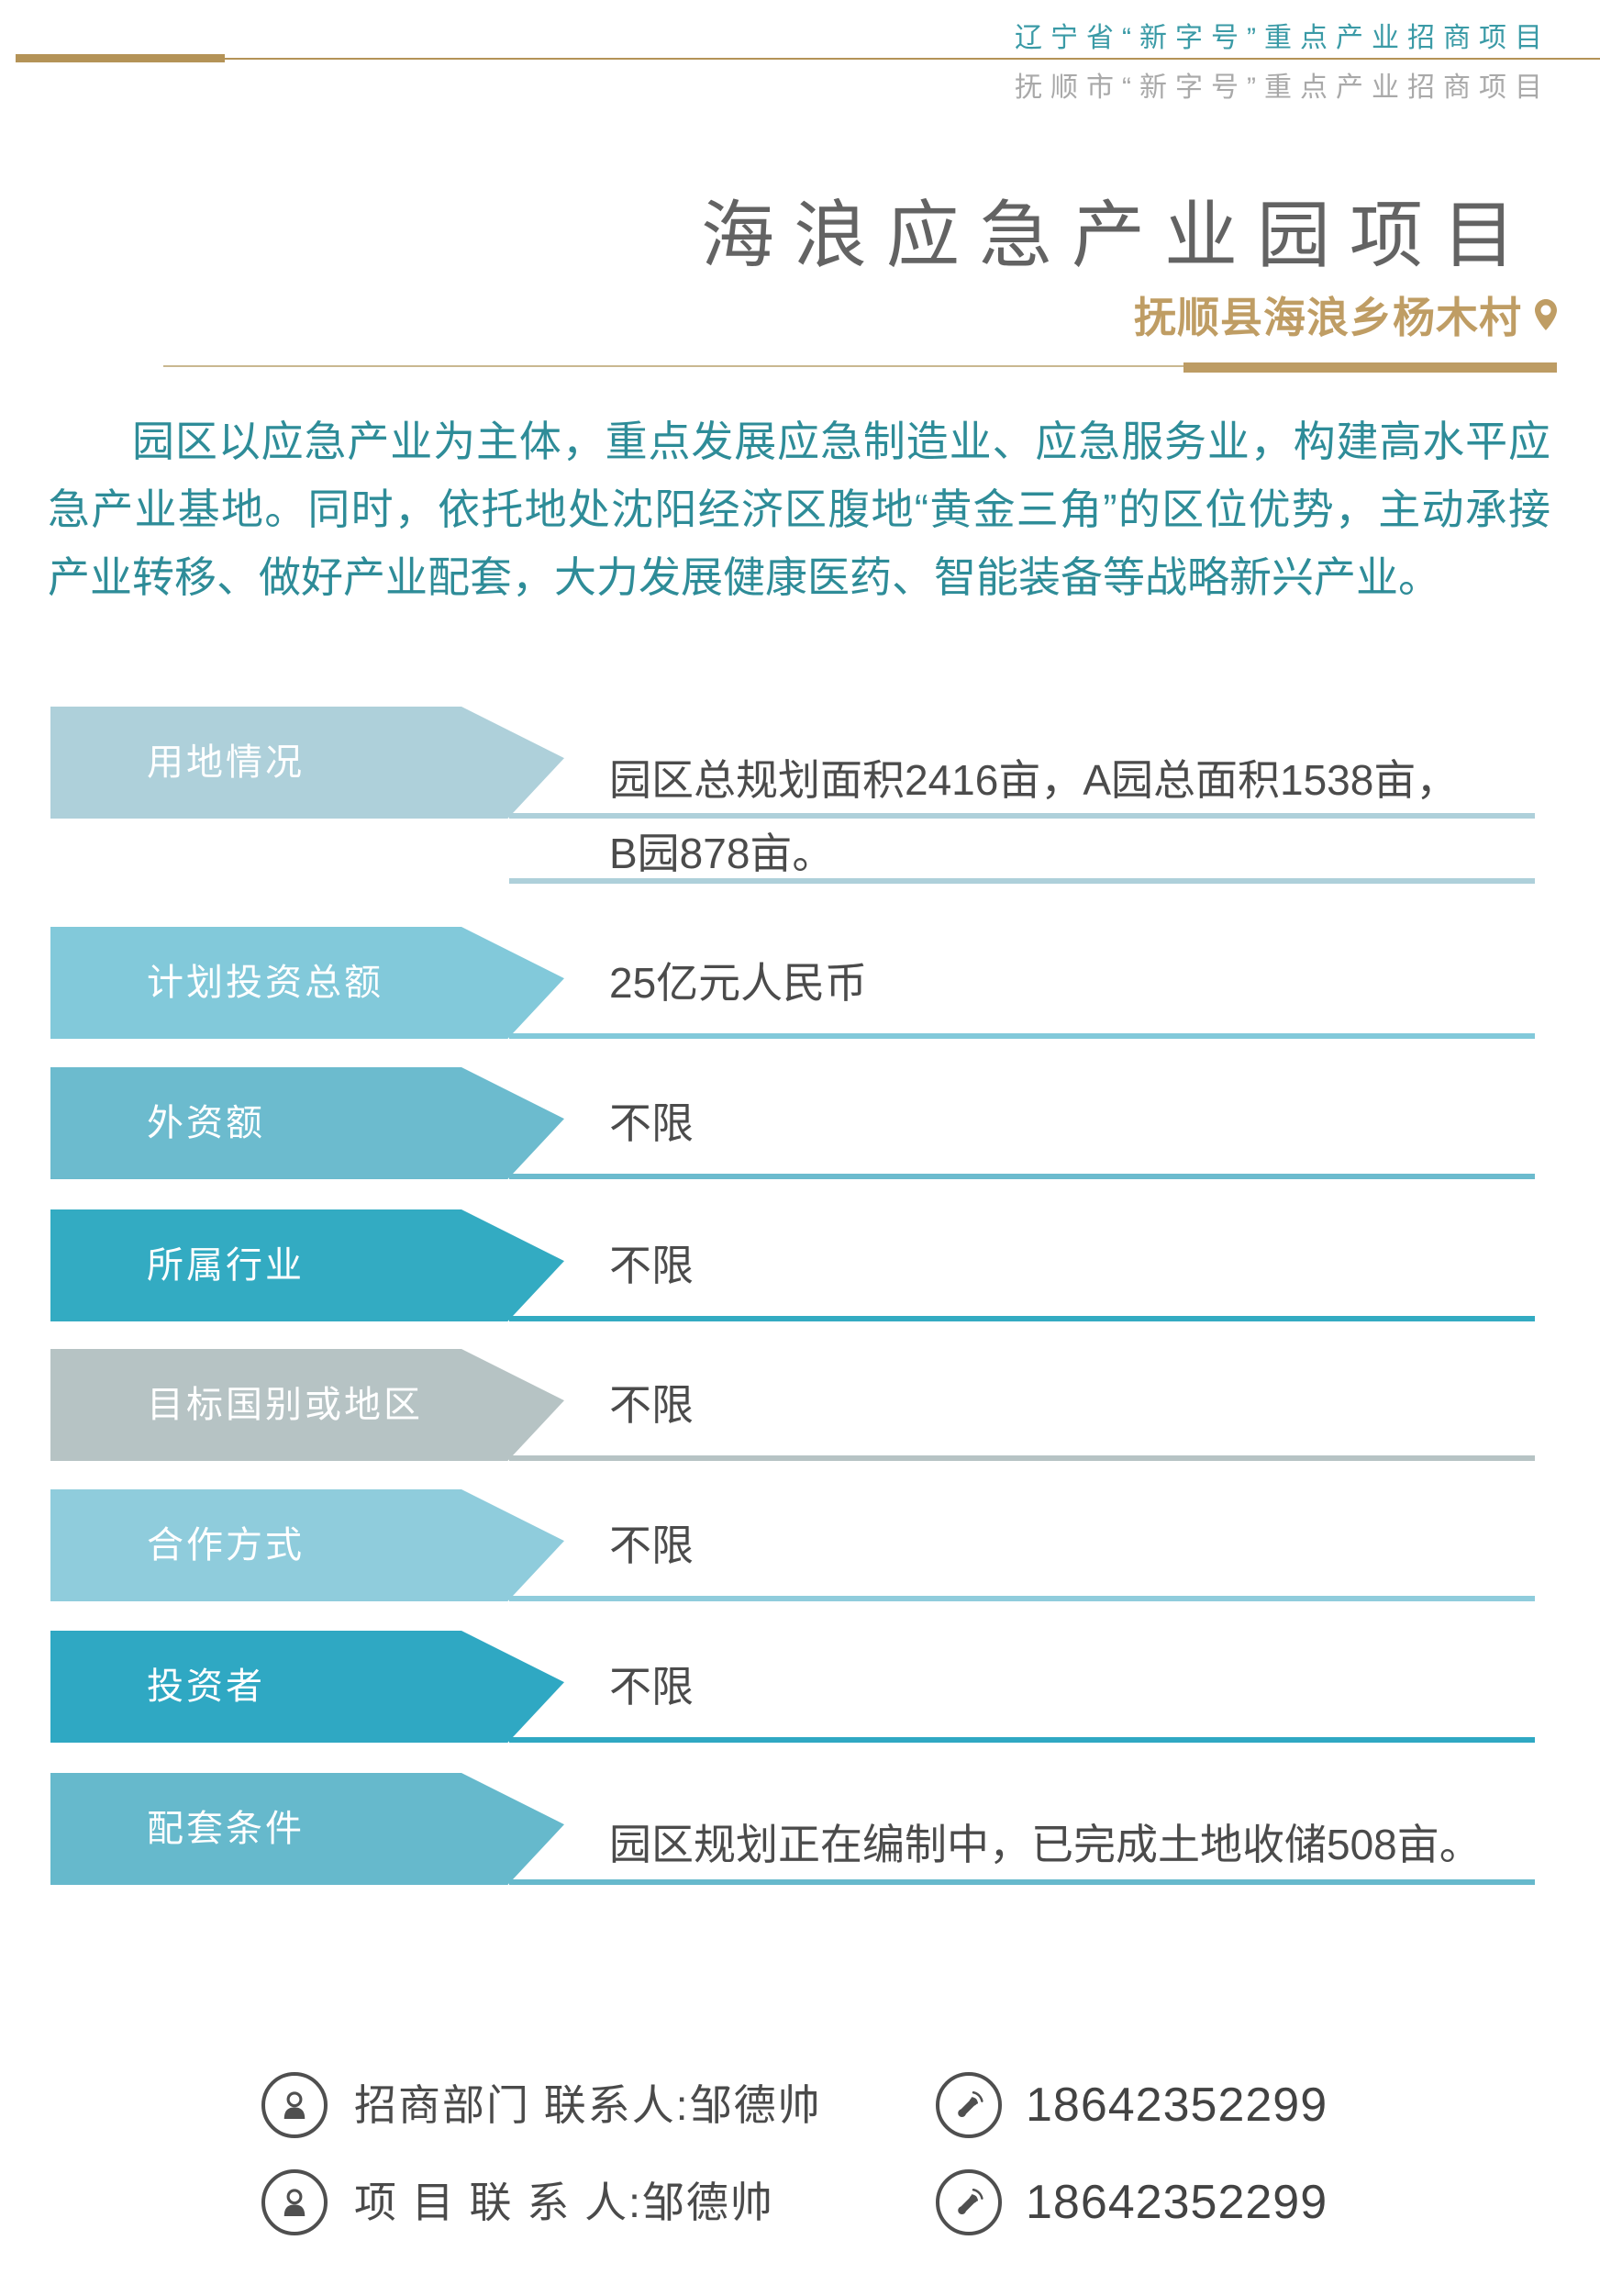 The width and height of the screenshot is (1600, 2296). I want to click on contact-text: 招商部门 联系人:邹德帅, so click(588, 2105).